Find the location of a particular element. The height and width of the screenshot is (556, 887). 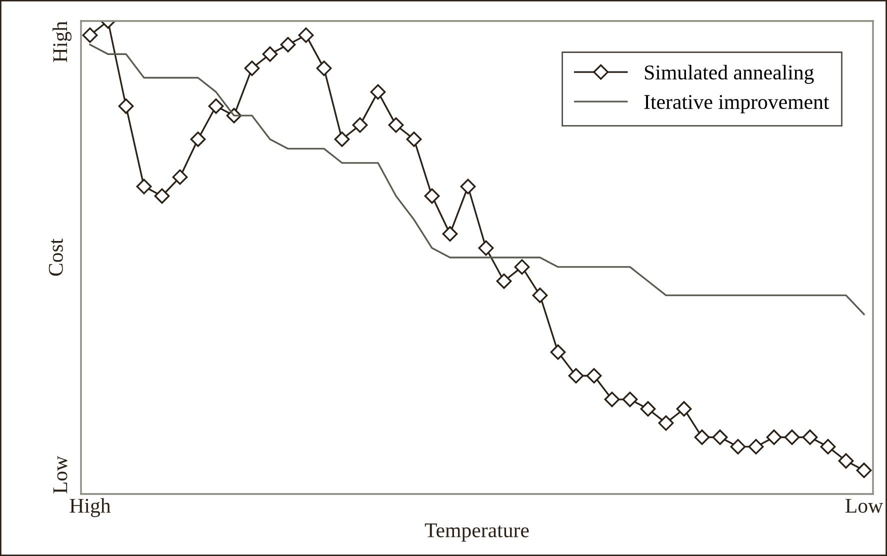

x-axis-title: Temperature is located at coordinates (476, 532).